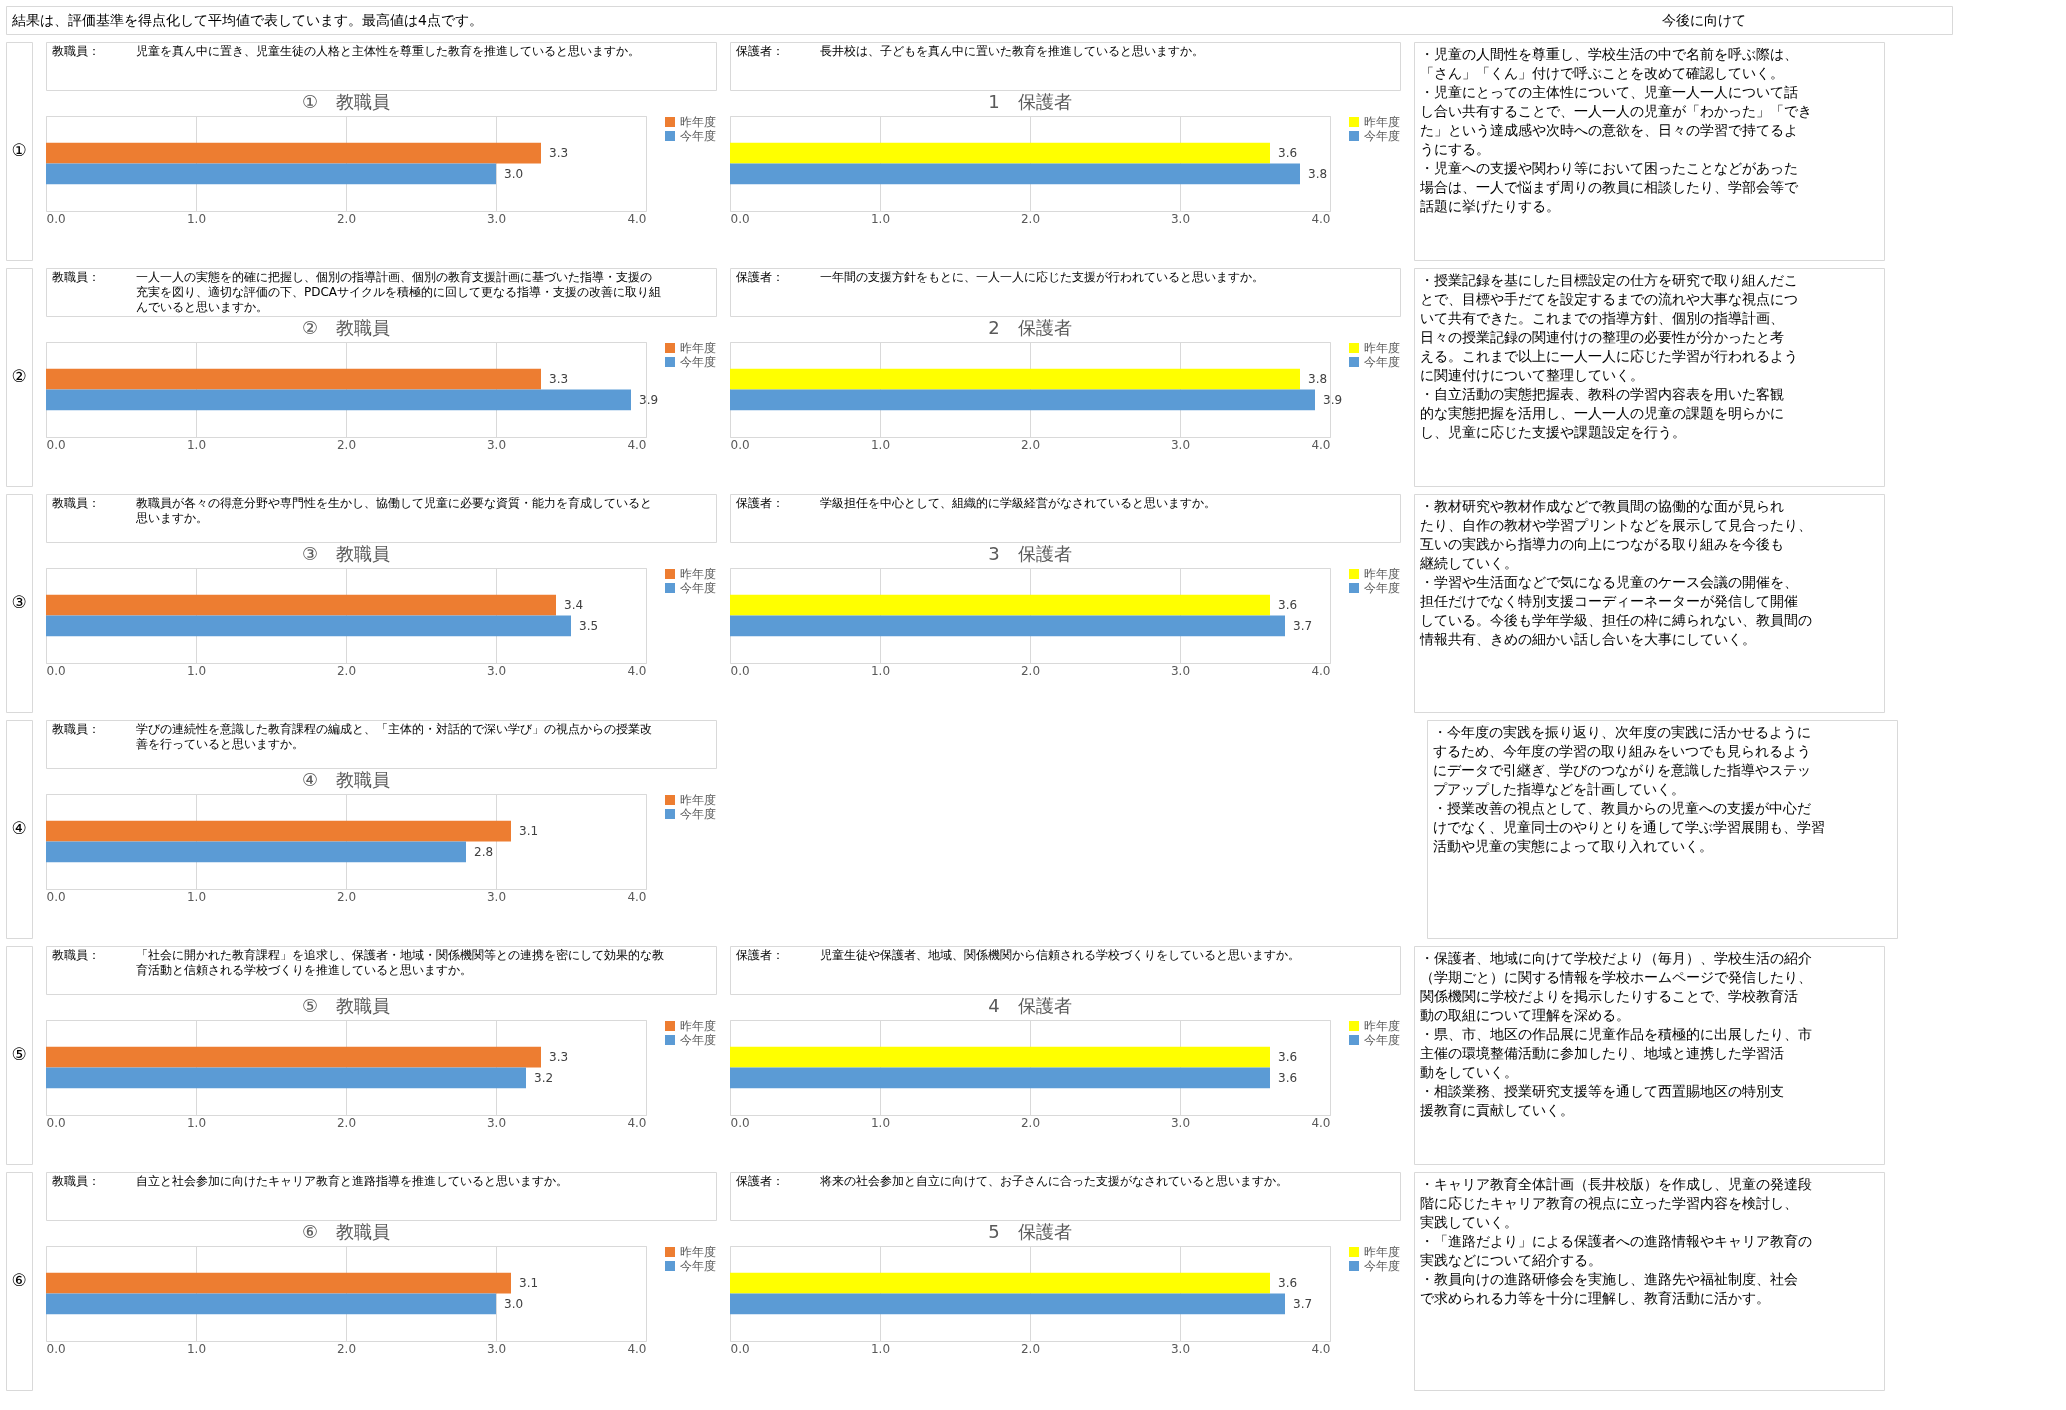  I want to click on text: 日々の授業記録の関連付けの整理の必要性が分かったと考, so click(1602, 337).